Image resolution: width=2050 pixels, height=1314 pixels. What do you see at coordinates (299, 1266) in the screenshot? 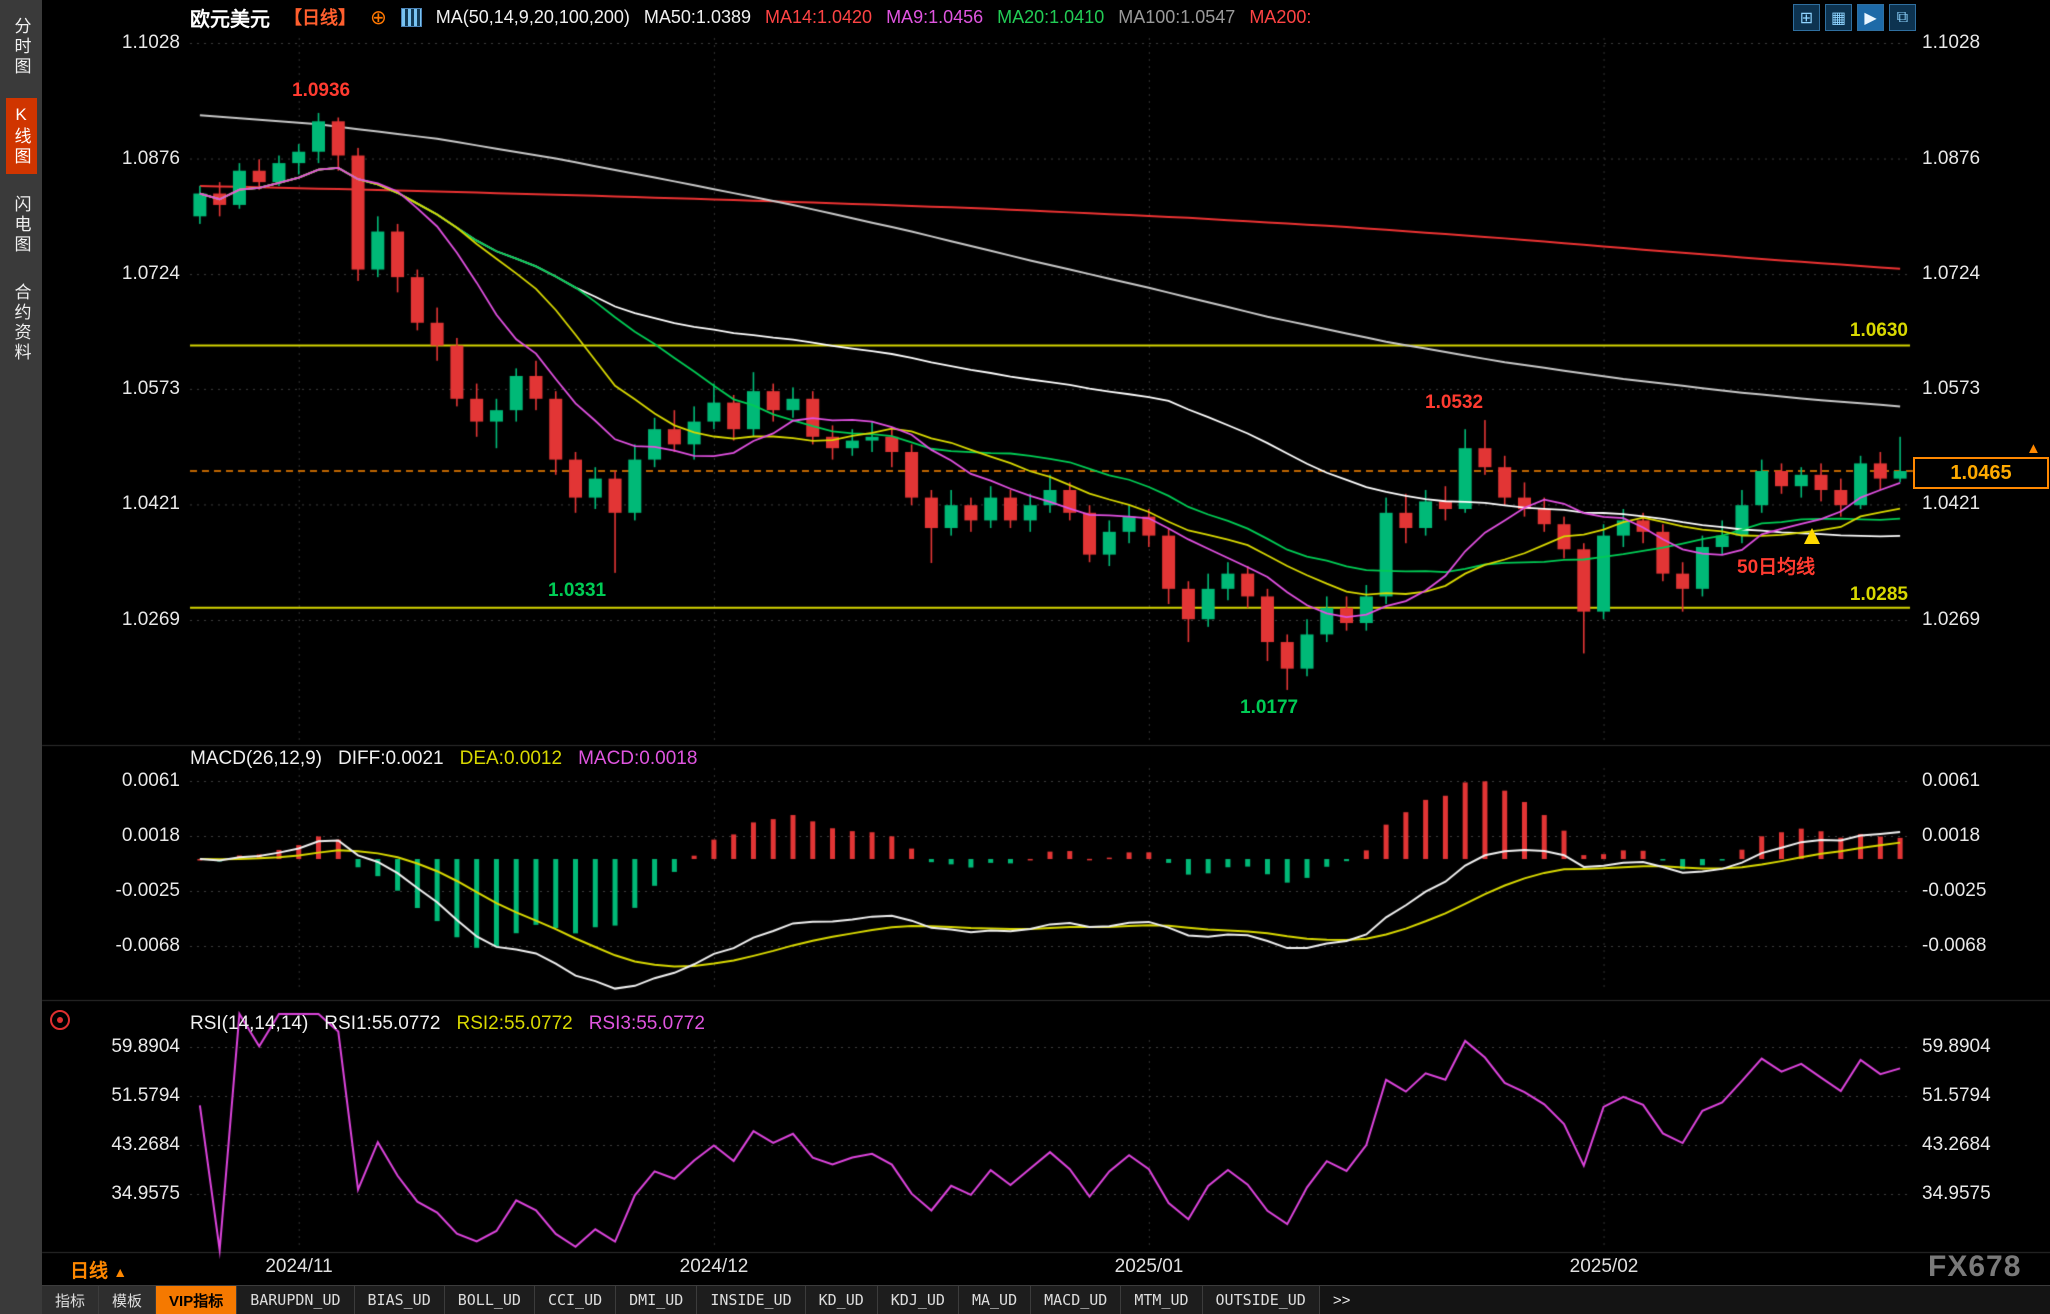
I see `x-axis-label: 2024/11` at bounding box center [299, 1266].